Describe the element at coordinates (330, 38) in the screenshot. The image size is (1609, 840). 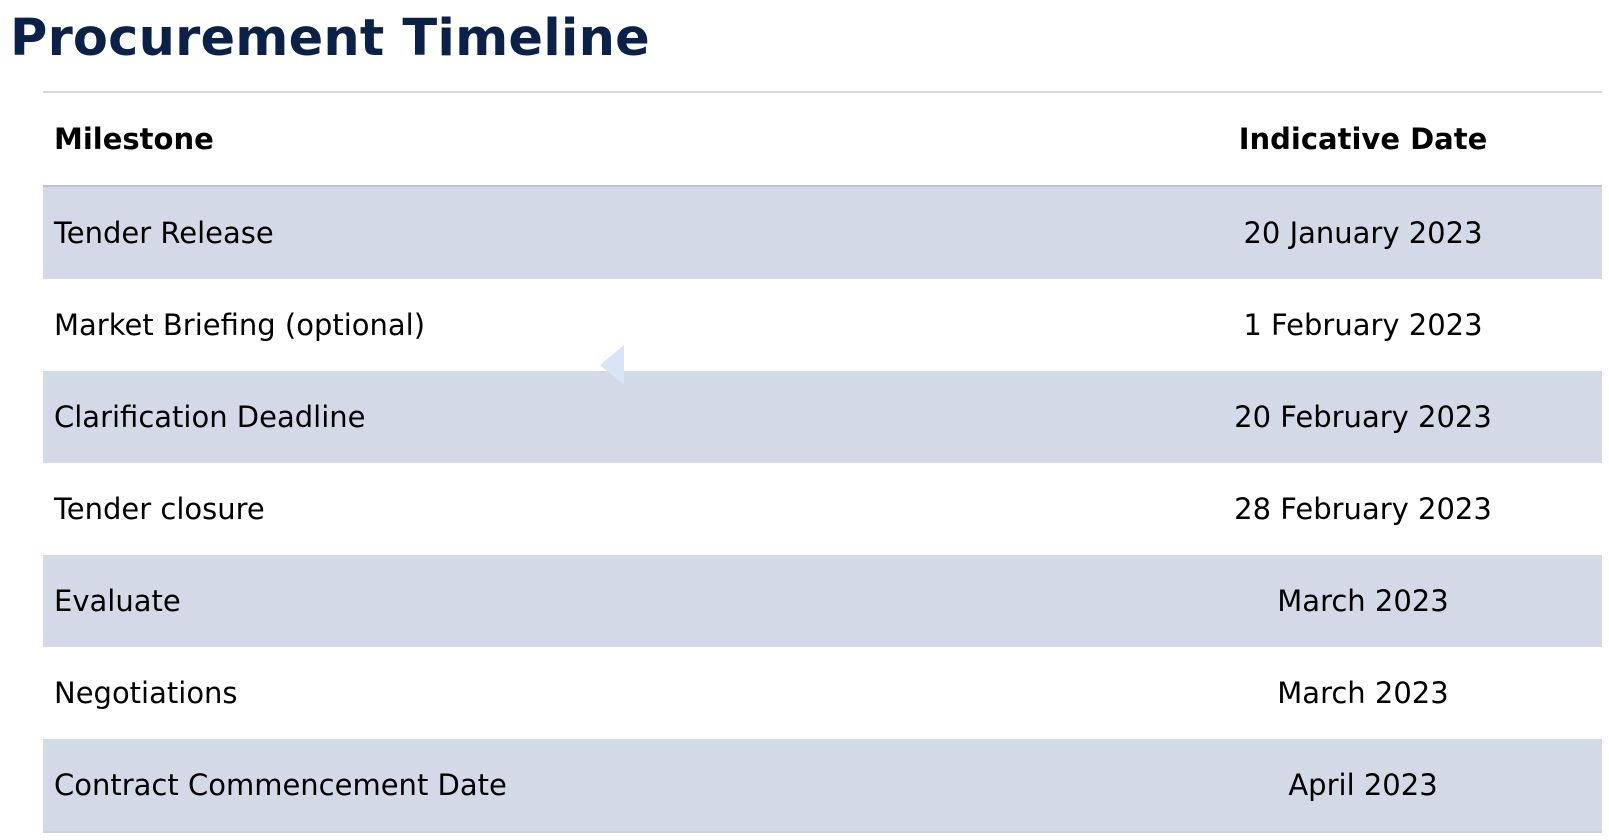
I see `page-title: Procurement Timeline` at that location.